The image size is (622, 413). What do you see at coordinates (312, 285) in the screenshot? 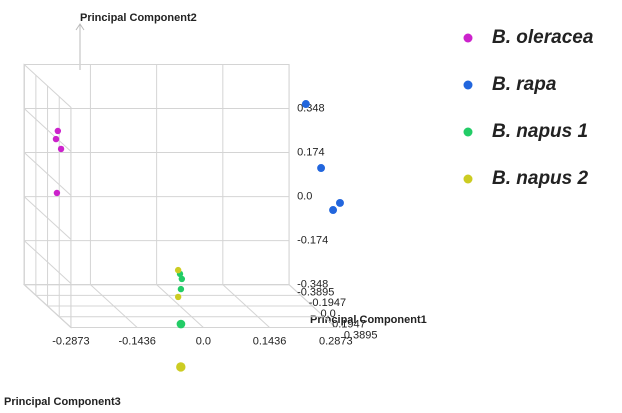
I see `y-tick-label: -0.348` at bounding box center [312, 285].